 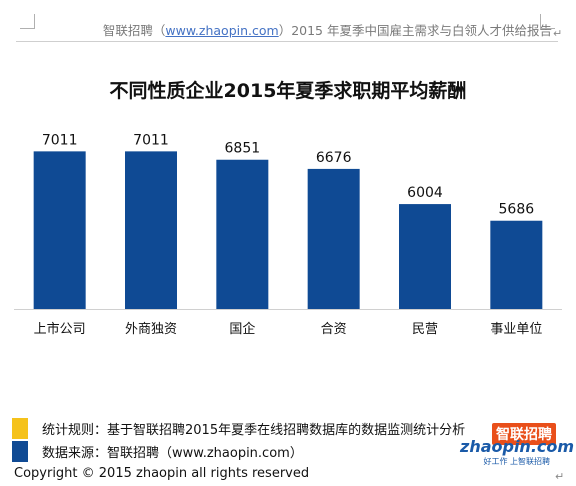 I want to click on stat-rule-note: 统计规则：基于智联招聘2015年夏季在线招聘数据库的数据监测统计分析, so click(x=238, y=428).